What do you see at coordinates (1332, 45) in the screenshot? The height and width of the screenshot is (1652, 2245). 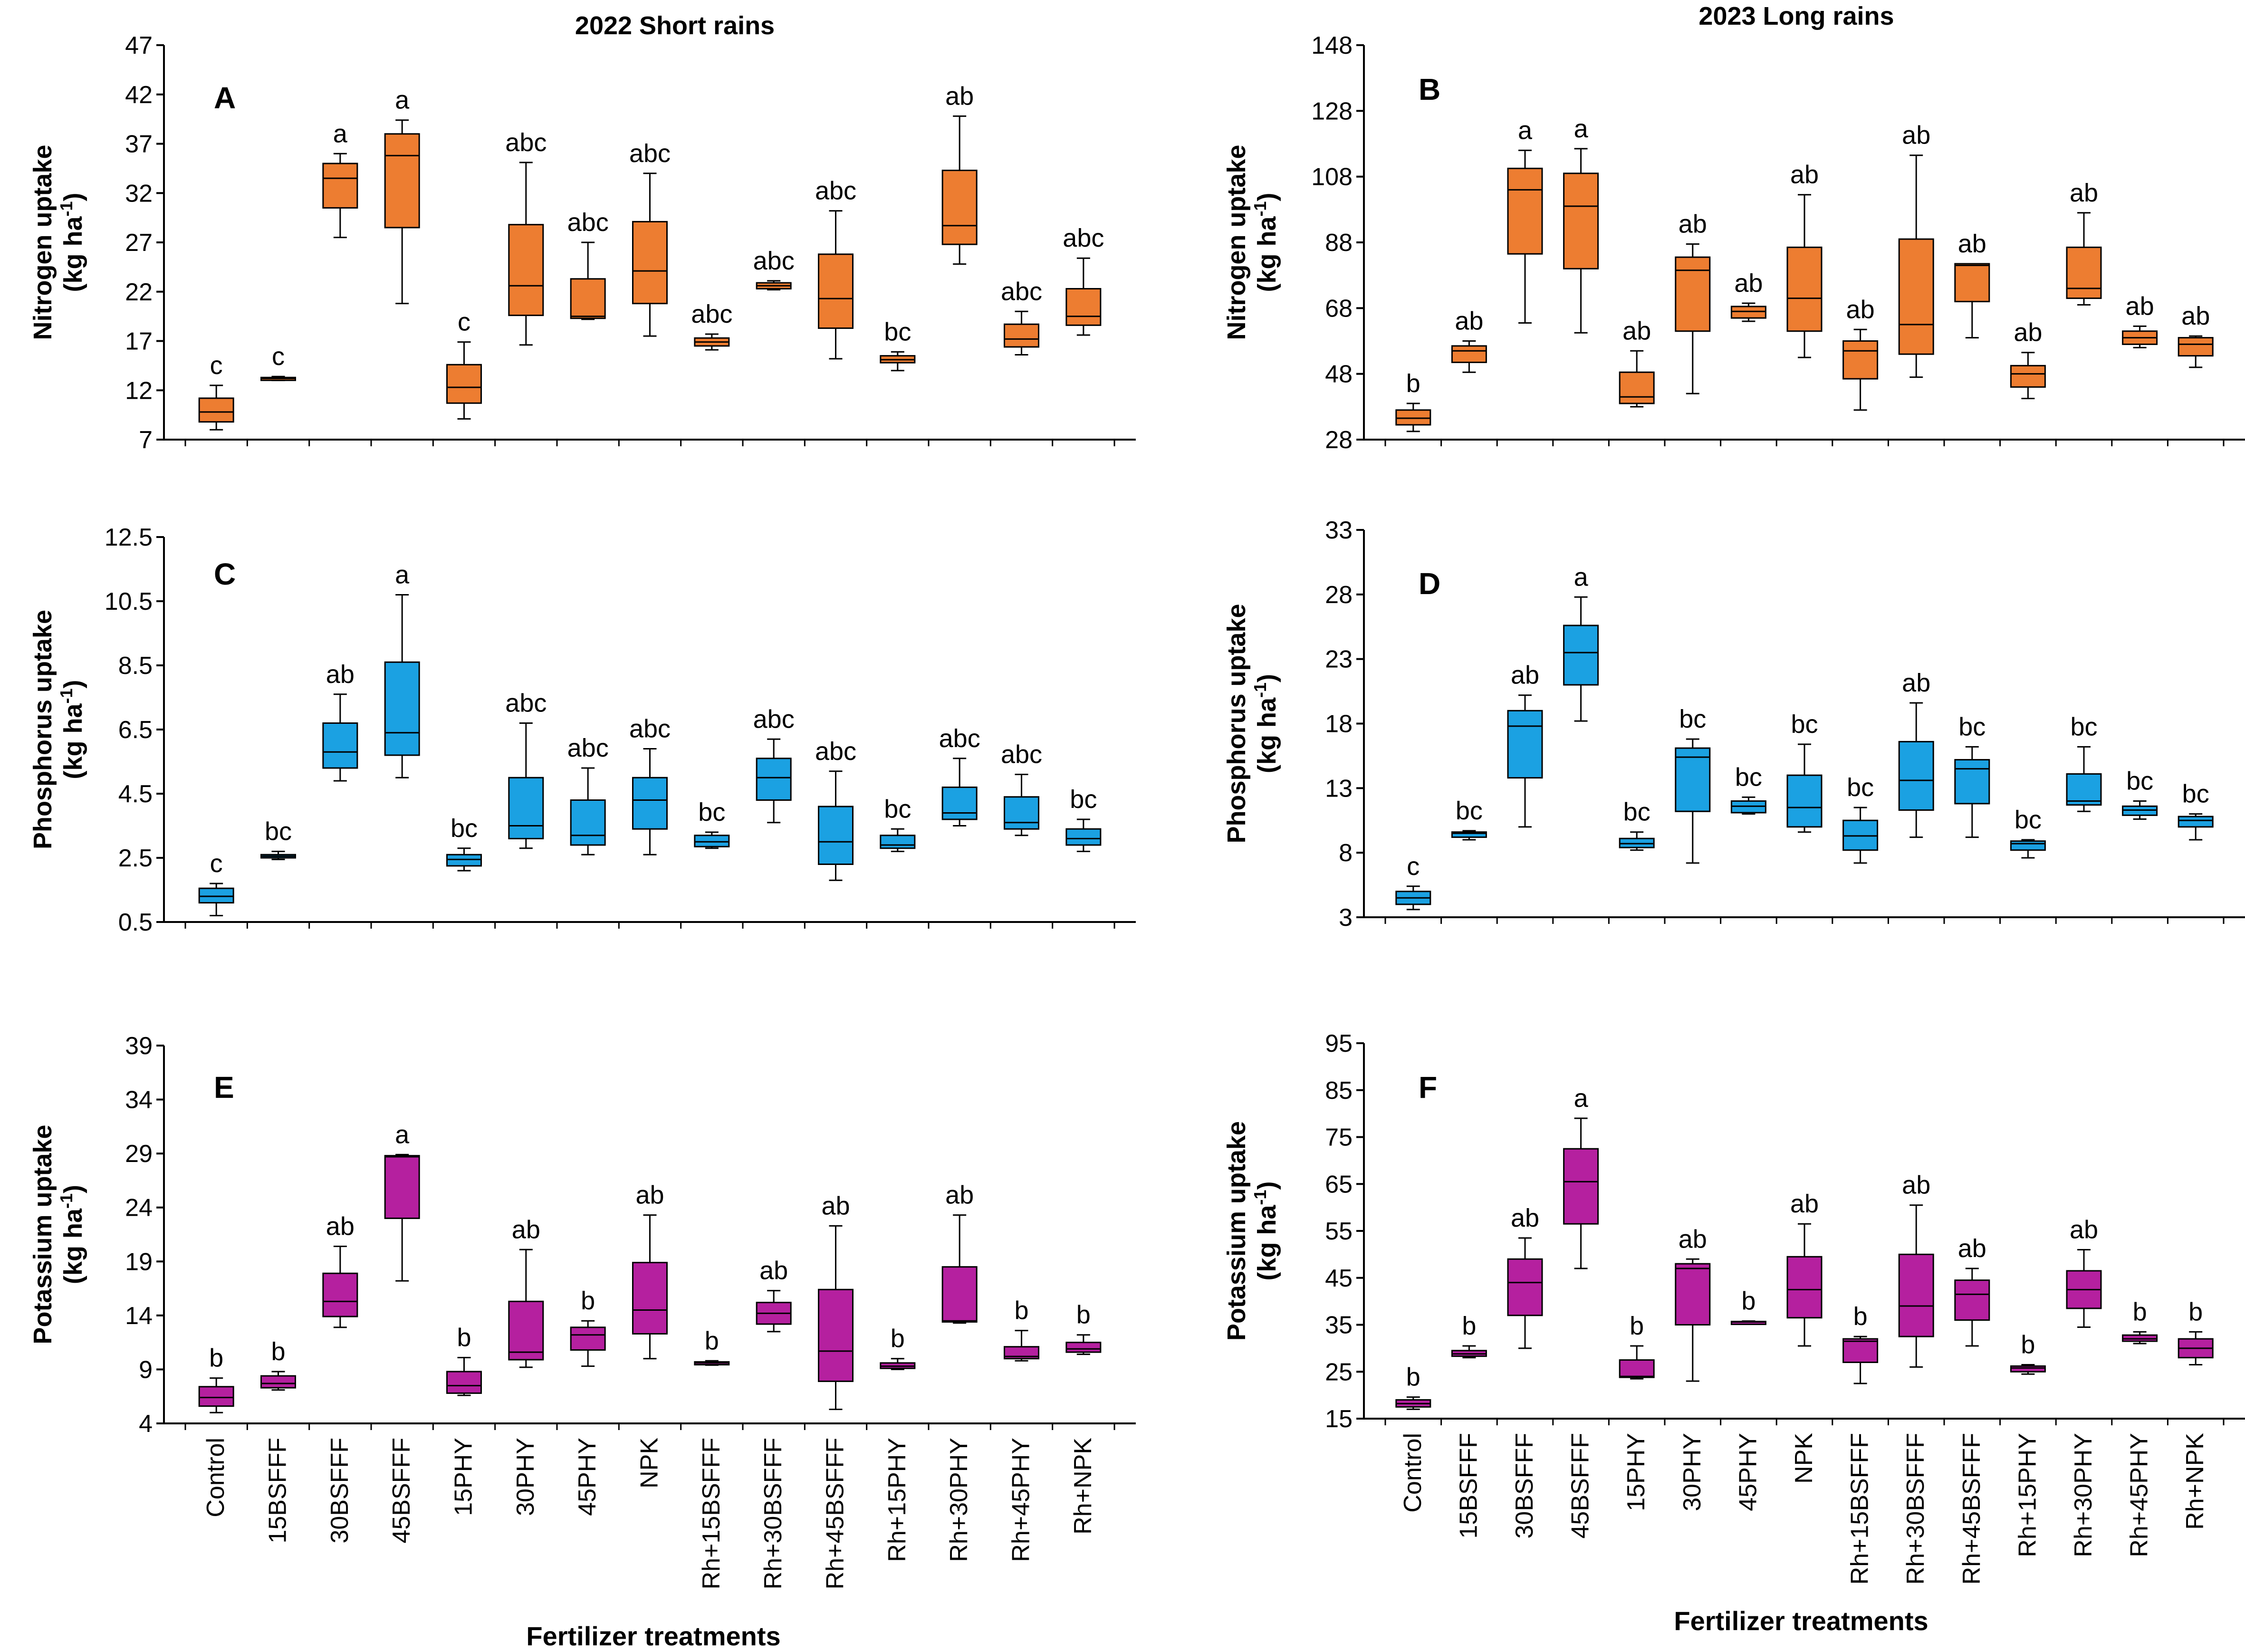 I see `y-tick-label: 148` at bounding box center [1332, 45].